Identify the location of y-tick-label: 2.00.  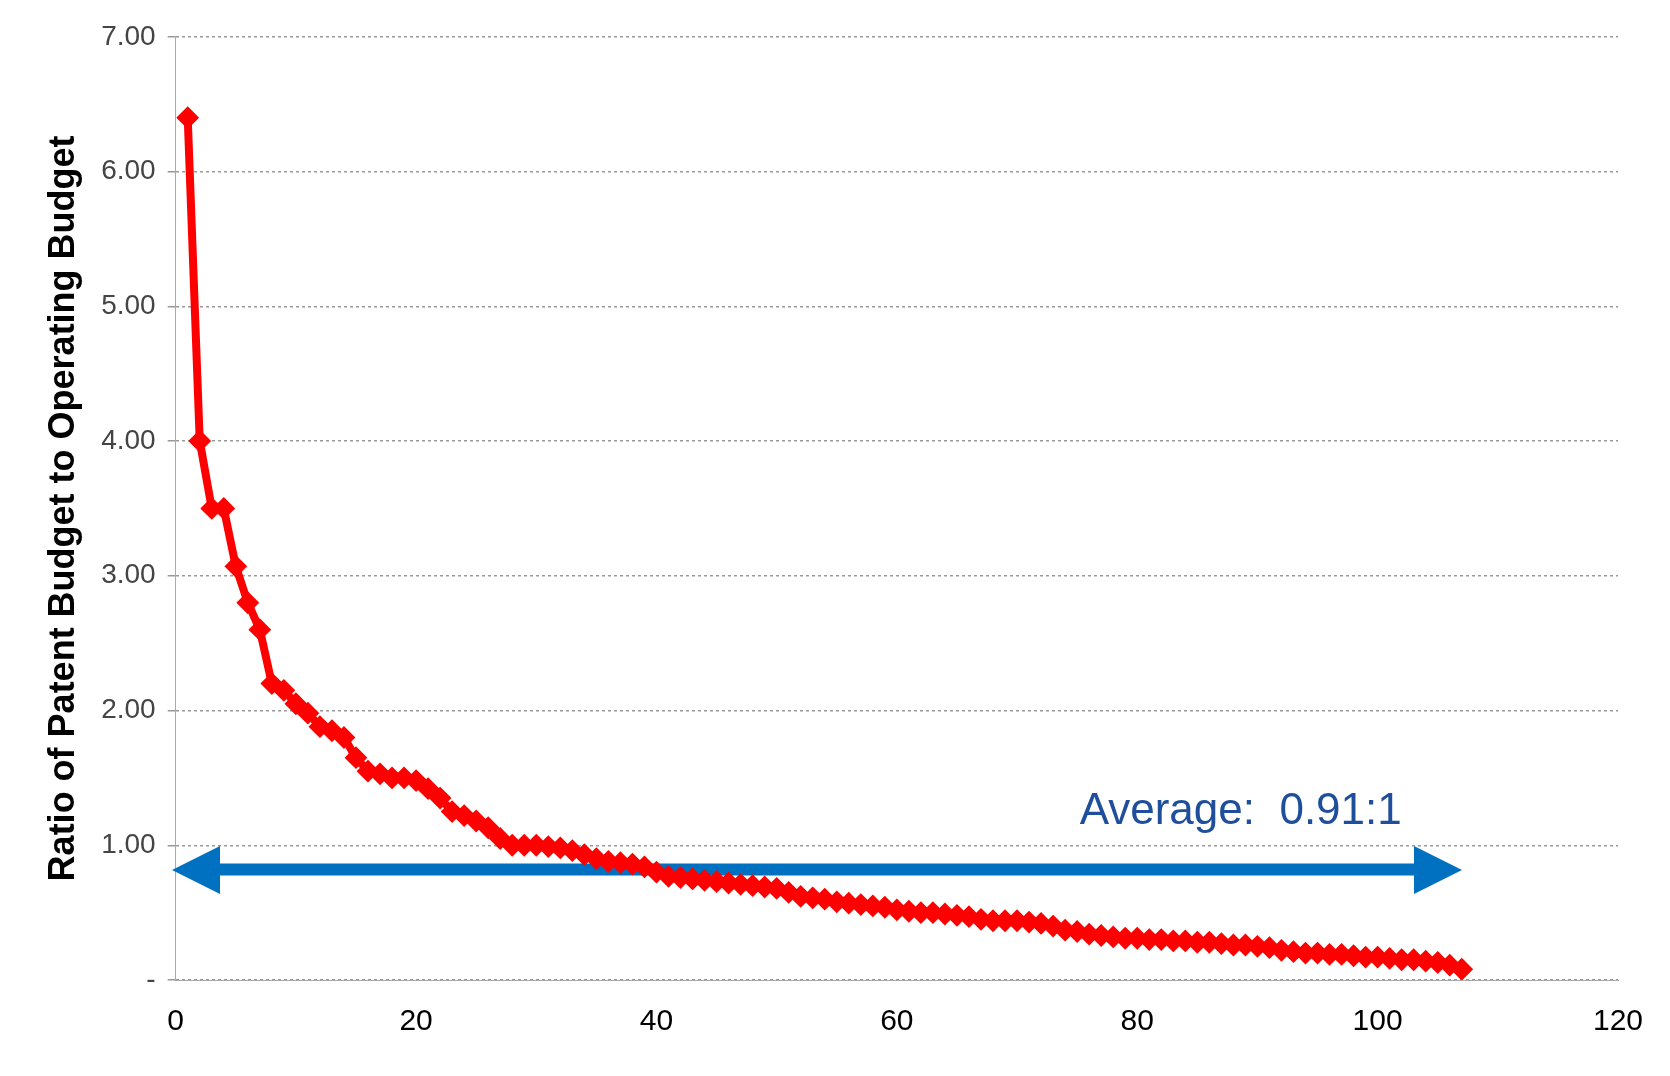
(128, 709).